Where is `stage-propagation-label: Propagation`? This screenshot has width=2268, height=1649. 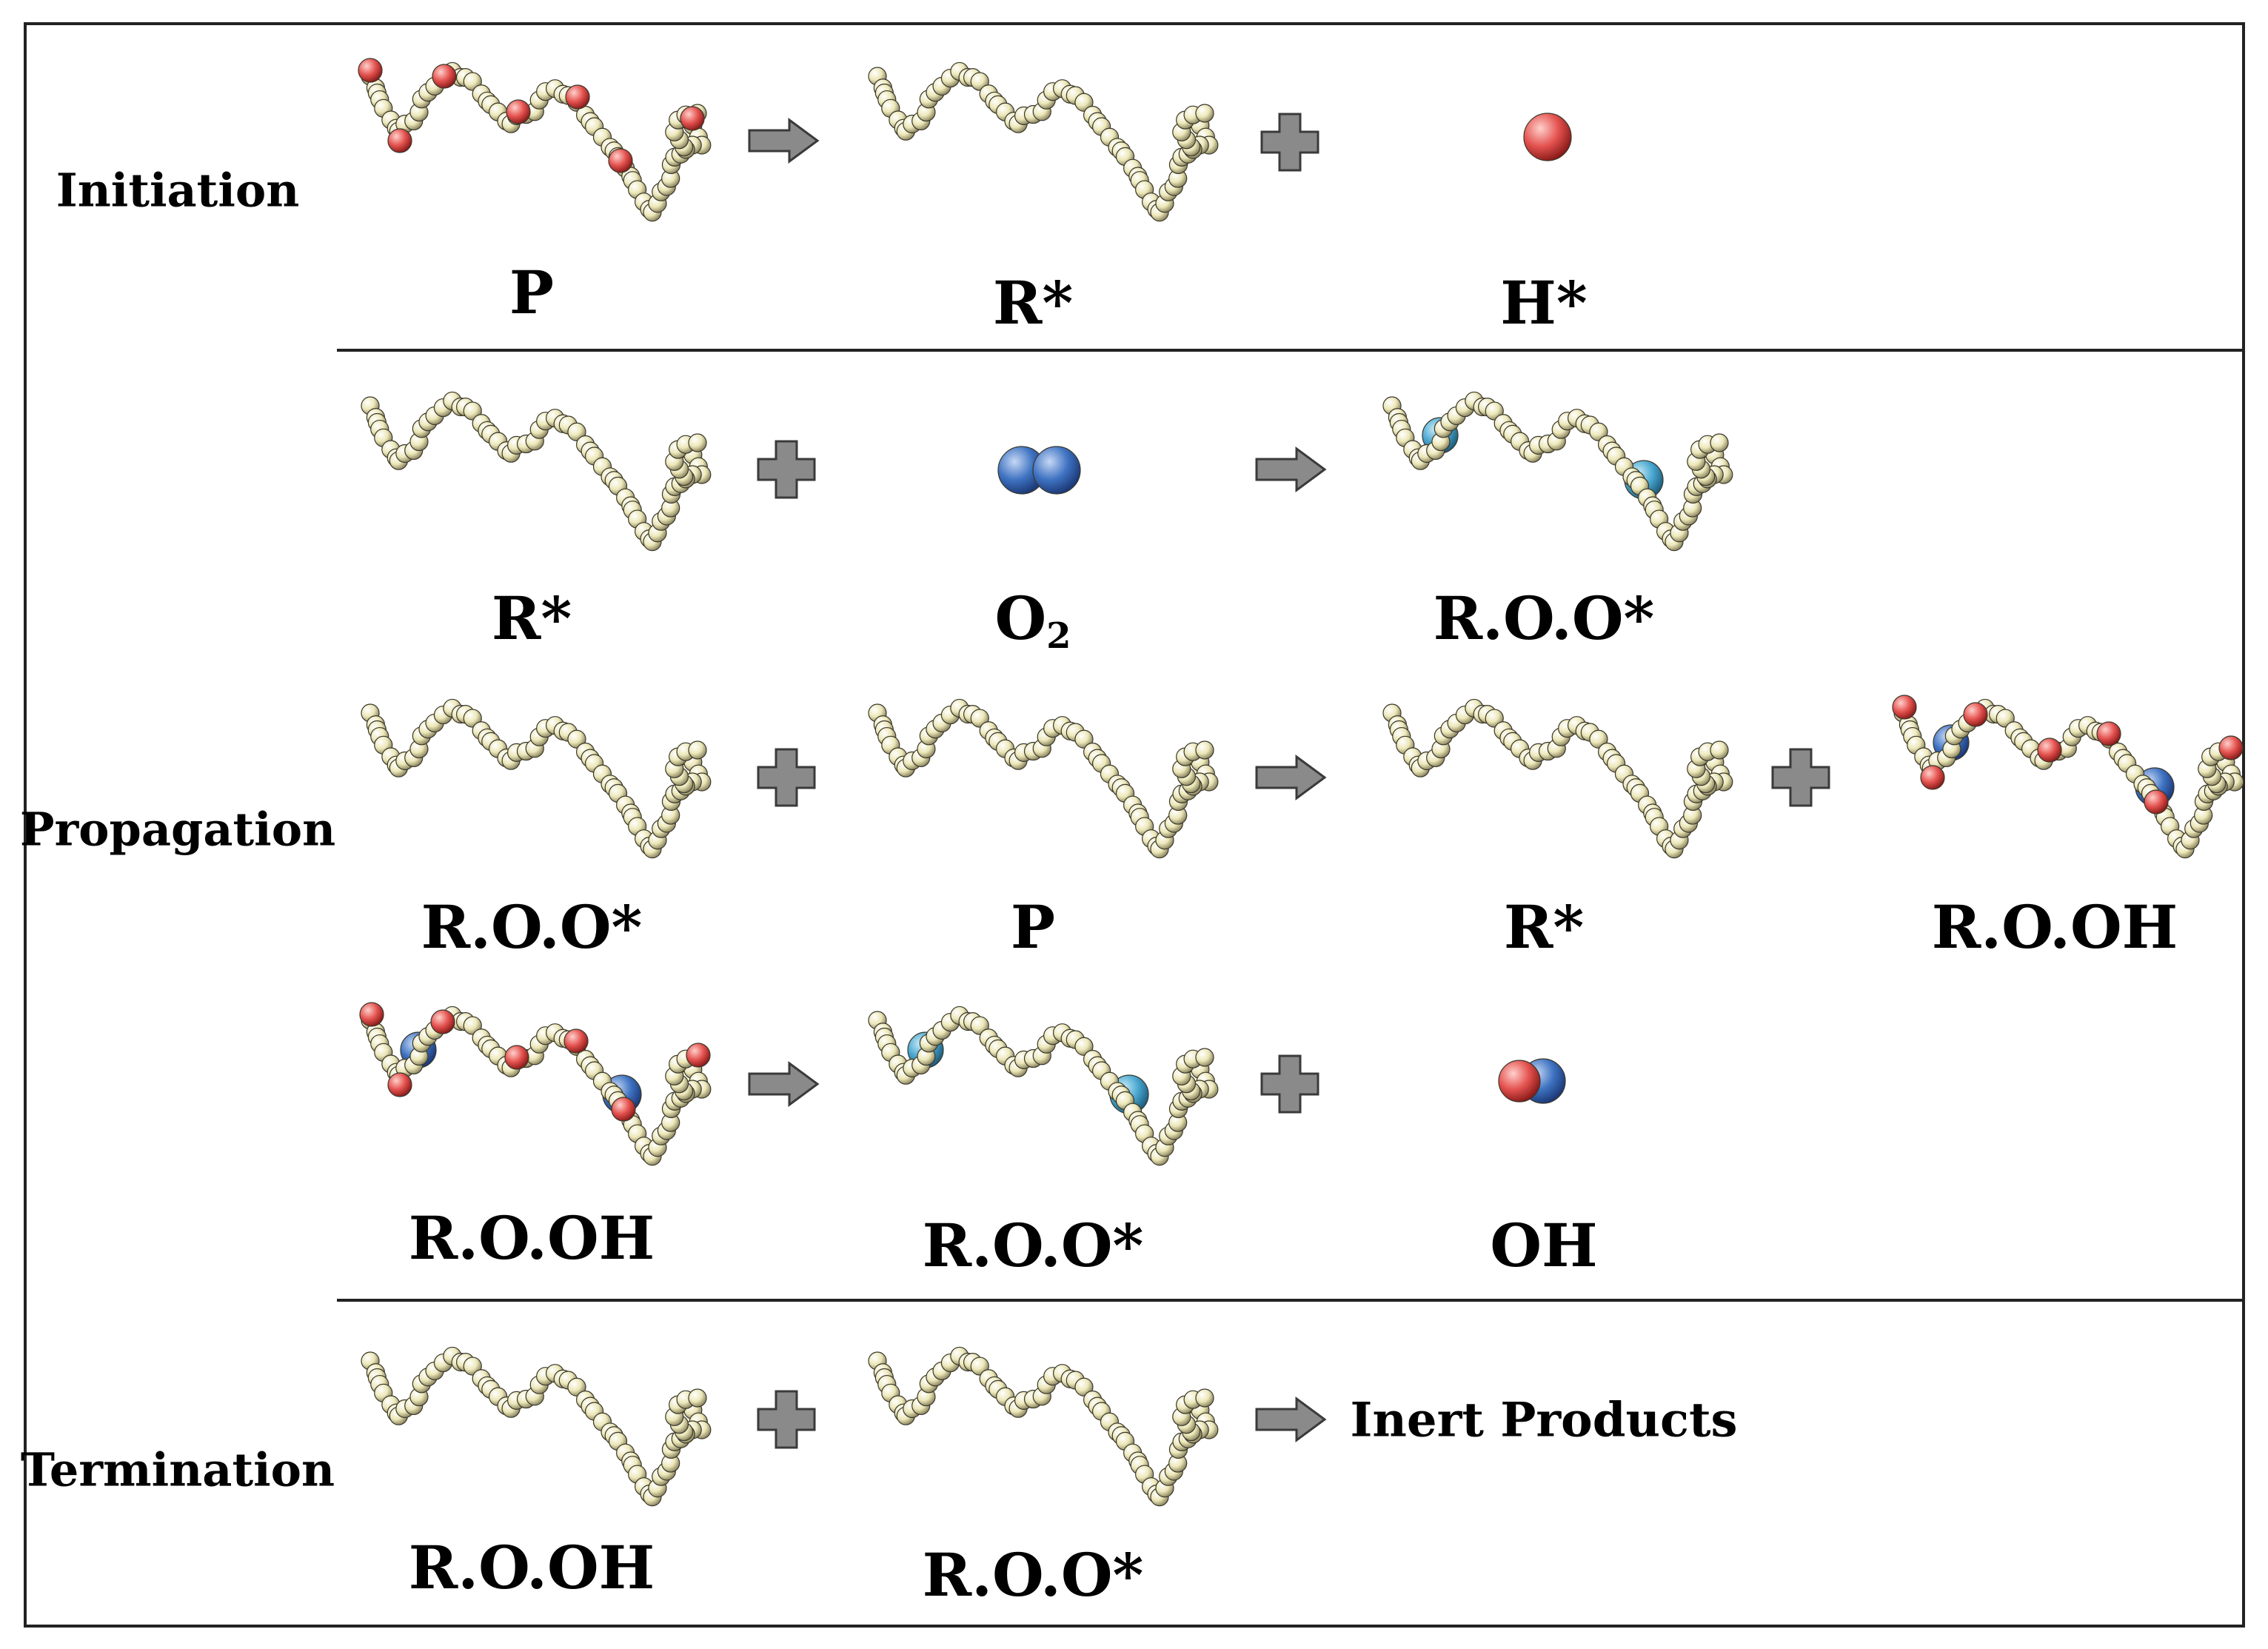
stage-propagation-label: Propagation is located at coordinates (177, 830).